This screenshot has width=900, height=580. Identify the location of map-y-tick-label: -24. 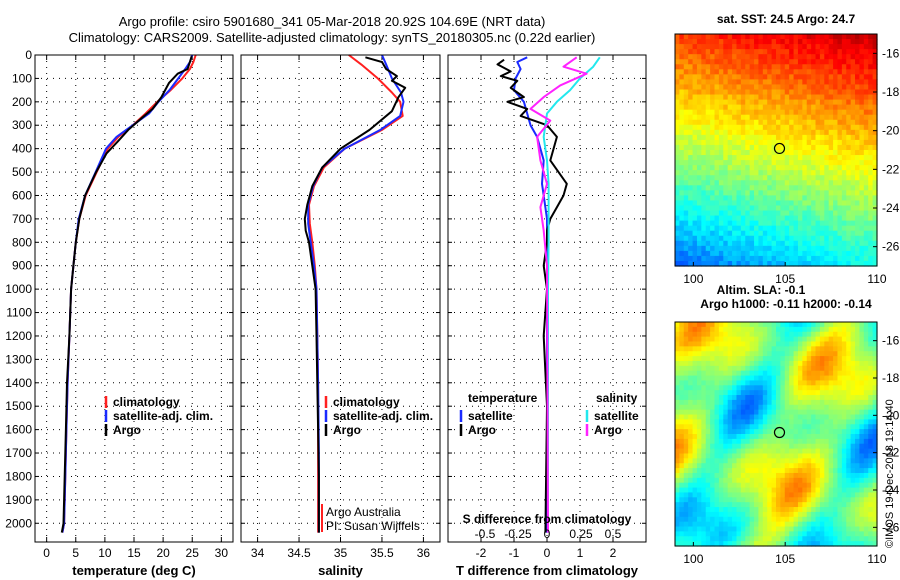
(891, 208).